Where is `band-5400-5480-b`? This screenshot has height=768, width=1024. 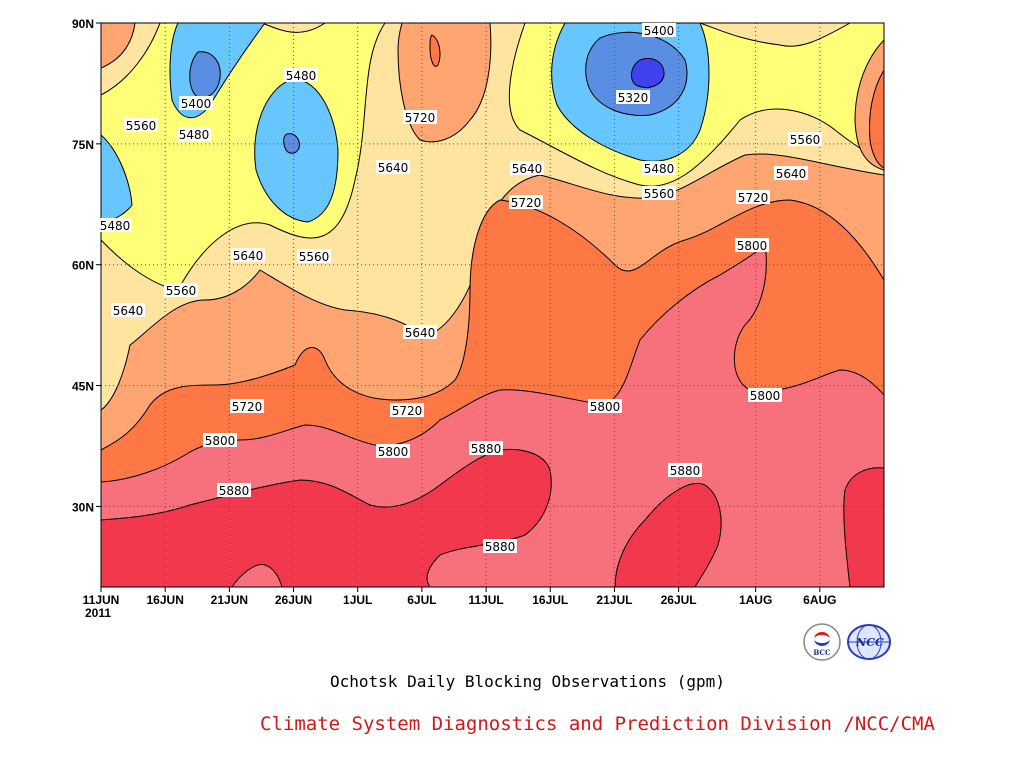 band-5400-5480-b is located at coordinates (291, 143).